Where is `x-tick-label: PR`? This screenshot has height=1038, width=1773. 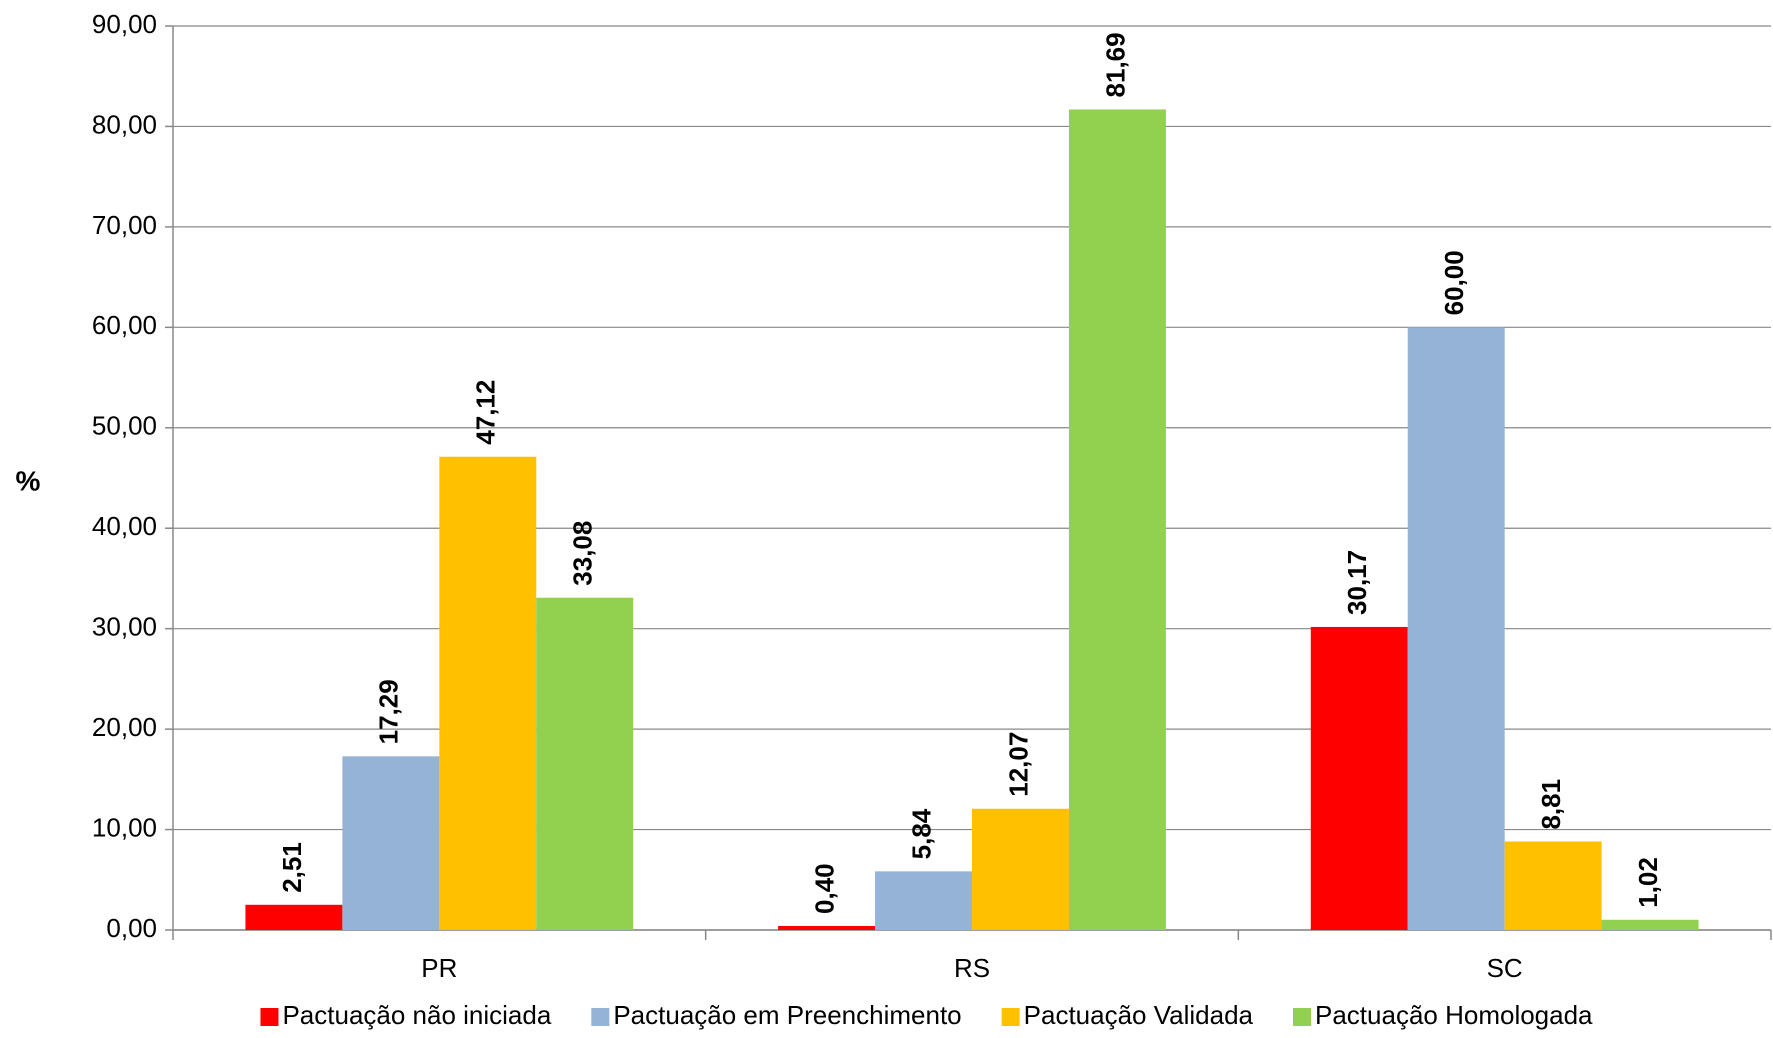
x-tick-label: PR is located at coordinates (439, 968).